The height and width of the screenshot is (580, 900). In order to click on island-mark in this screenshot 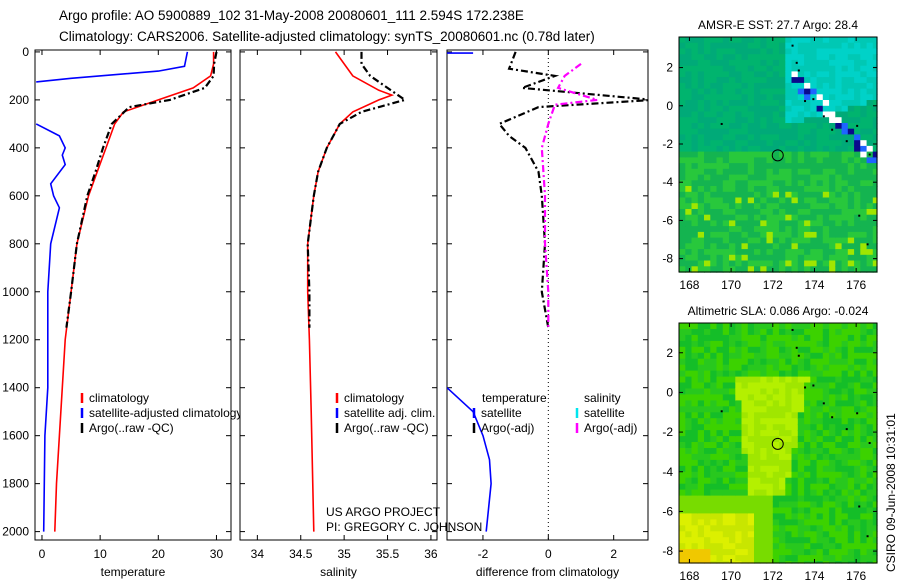, I will do `click(792, 329)`.